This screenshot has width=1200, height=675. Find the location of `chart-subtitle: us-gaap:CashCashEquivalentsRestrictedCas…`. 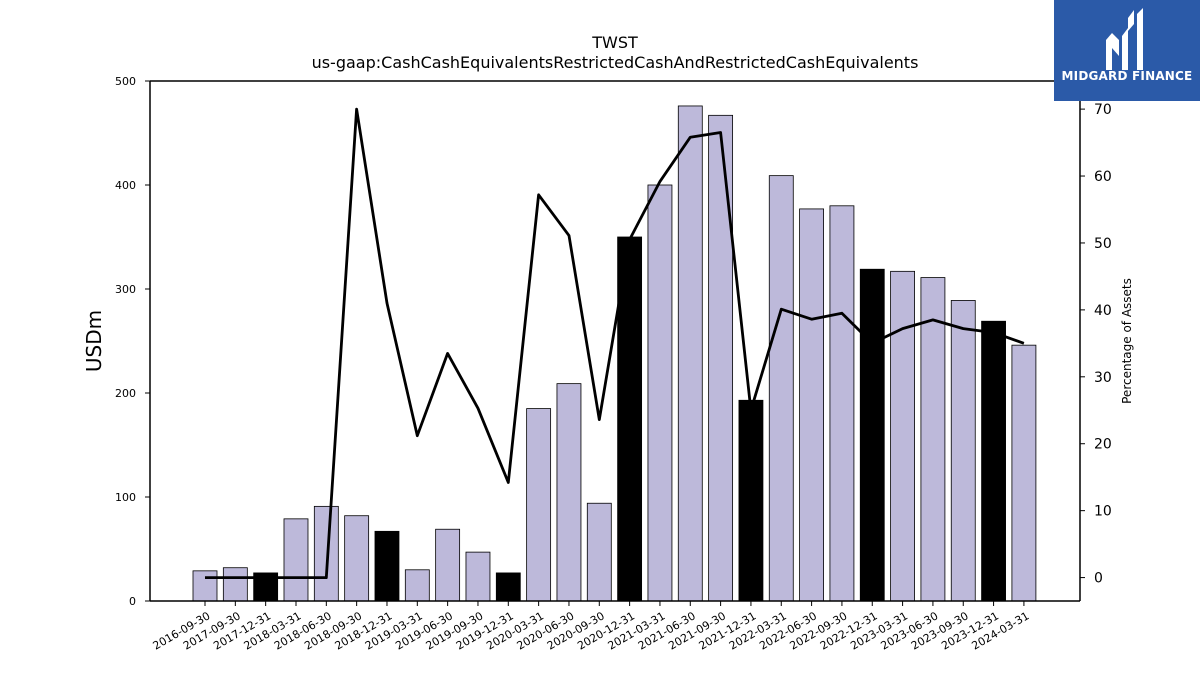

chart-subtitle: us-gaap:CashCashEquivalentsRestrictedCas… is located at coordinates (615, 62).